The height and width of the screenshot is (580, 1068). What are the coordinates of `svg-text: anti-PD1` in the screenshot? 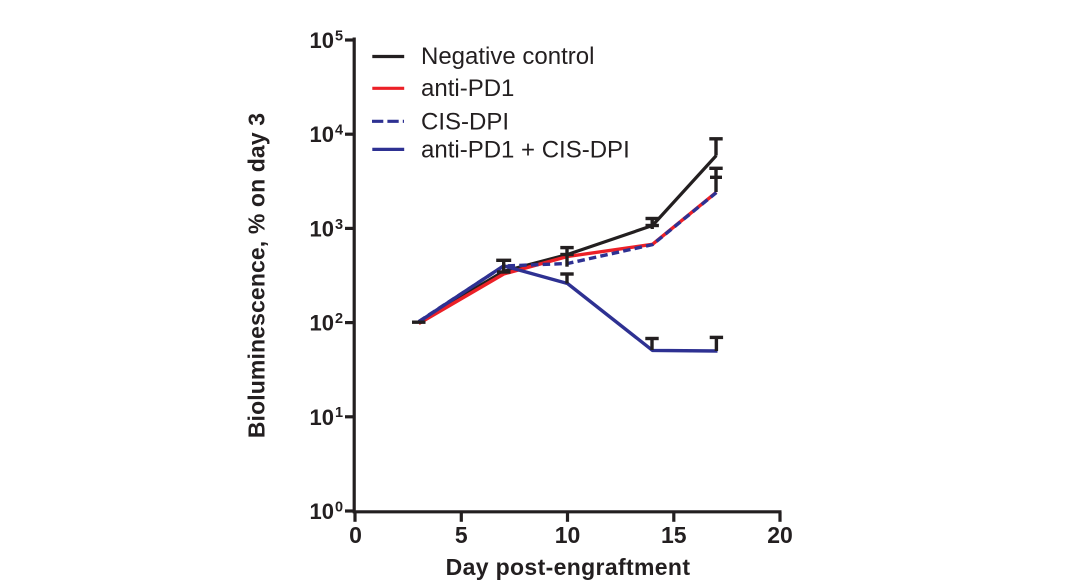 It's located at (467, 88).